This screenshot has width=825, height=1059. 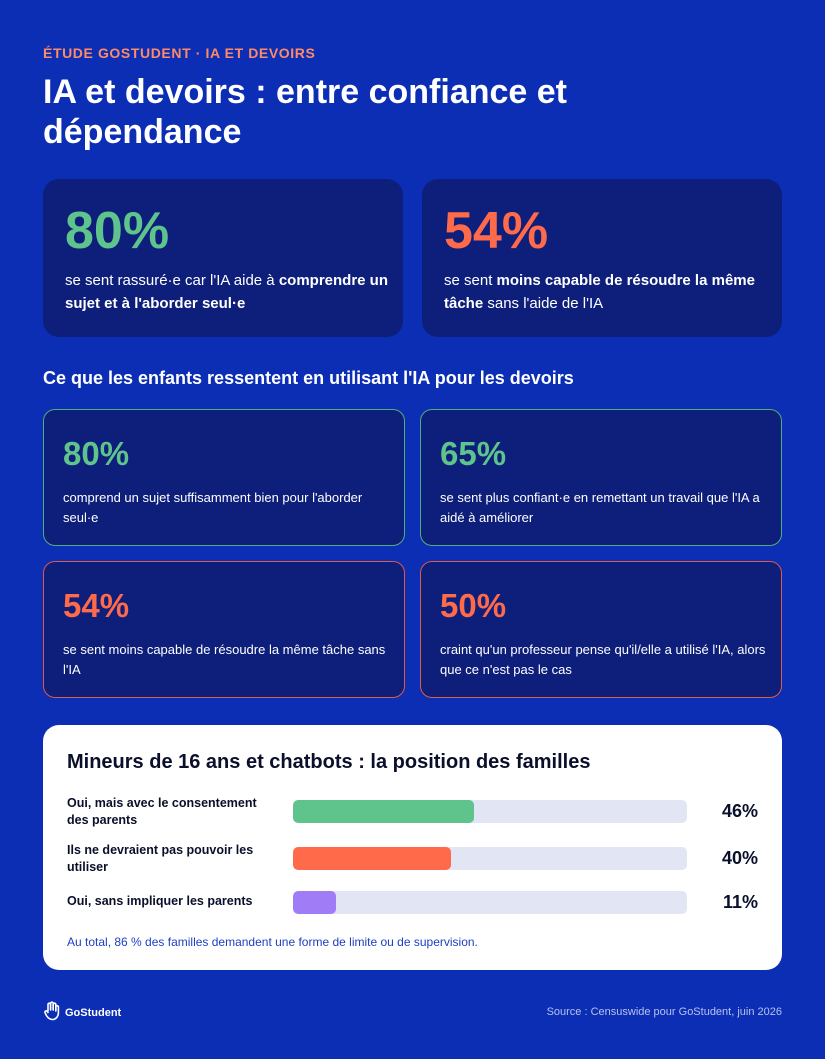 I want to click on hero-value-2: 54%, so click(x=496, y=231).